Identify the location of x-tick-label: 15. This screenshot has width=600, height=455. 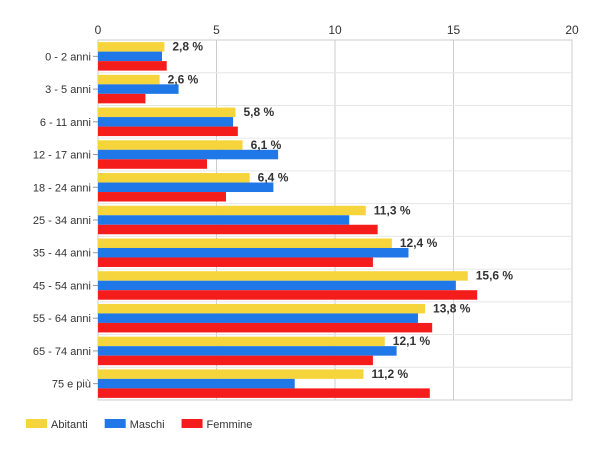
(454, 30).